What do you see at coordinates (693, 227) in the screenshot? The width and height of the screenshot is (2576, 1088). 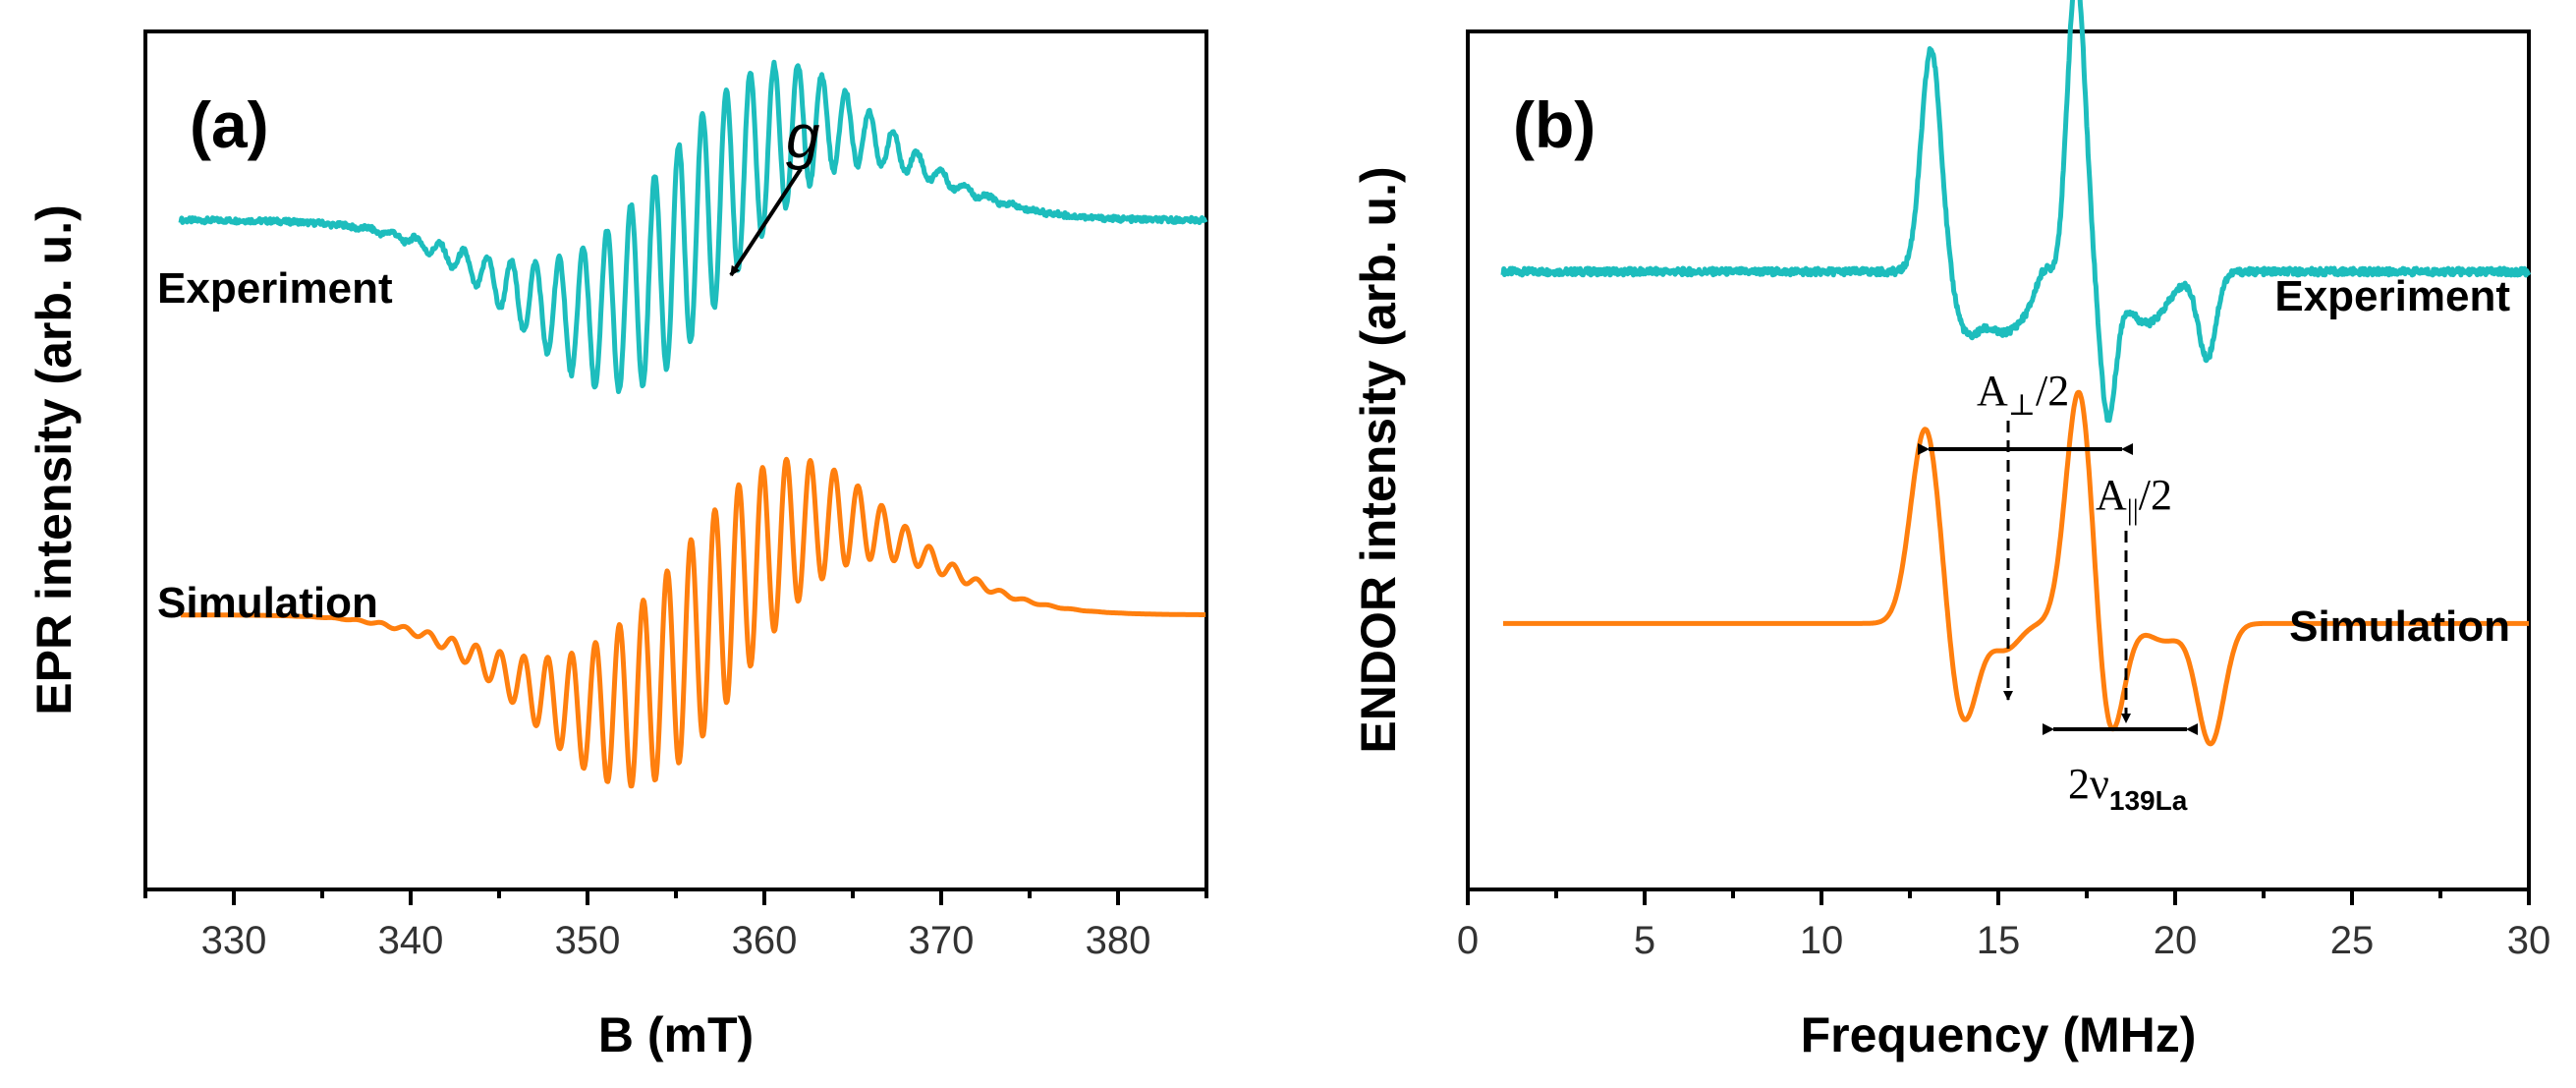 I see `series-experiment-a` at bounding box center [693, 227].